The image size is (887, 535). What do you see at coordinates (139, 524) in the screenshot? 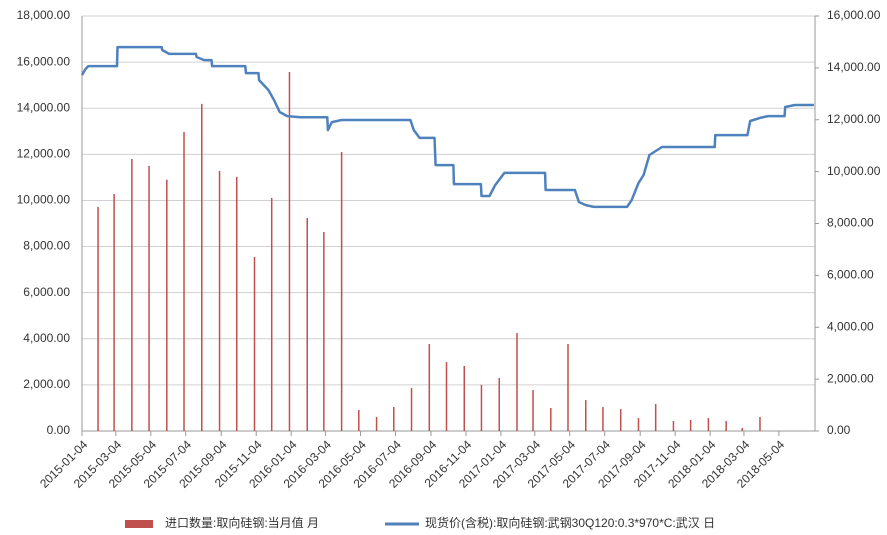
I see `legend-swatch` at bounding box center [139, 524].